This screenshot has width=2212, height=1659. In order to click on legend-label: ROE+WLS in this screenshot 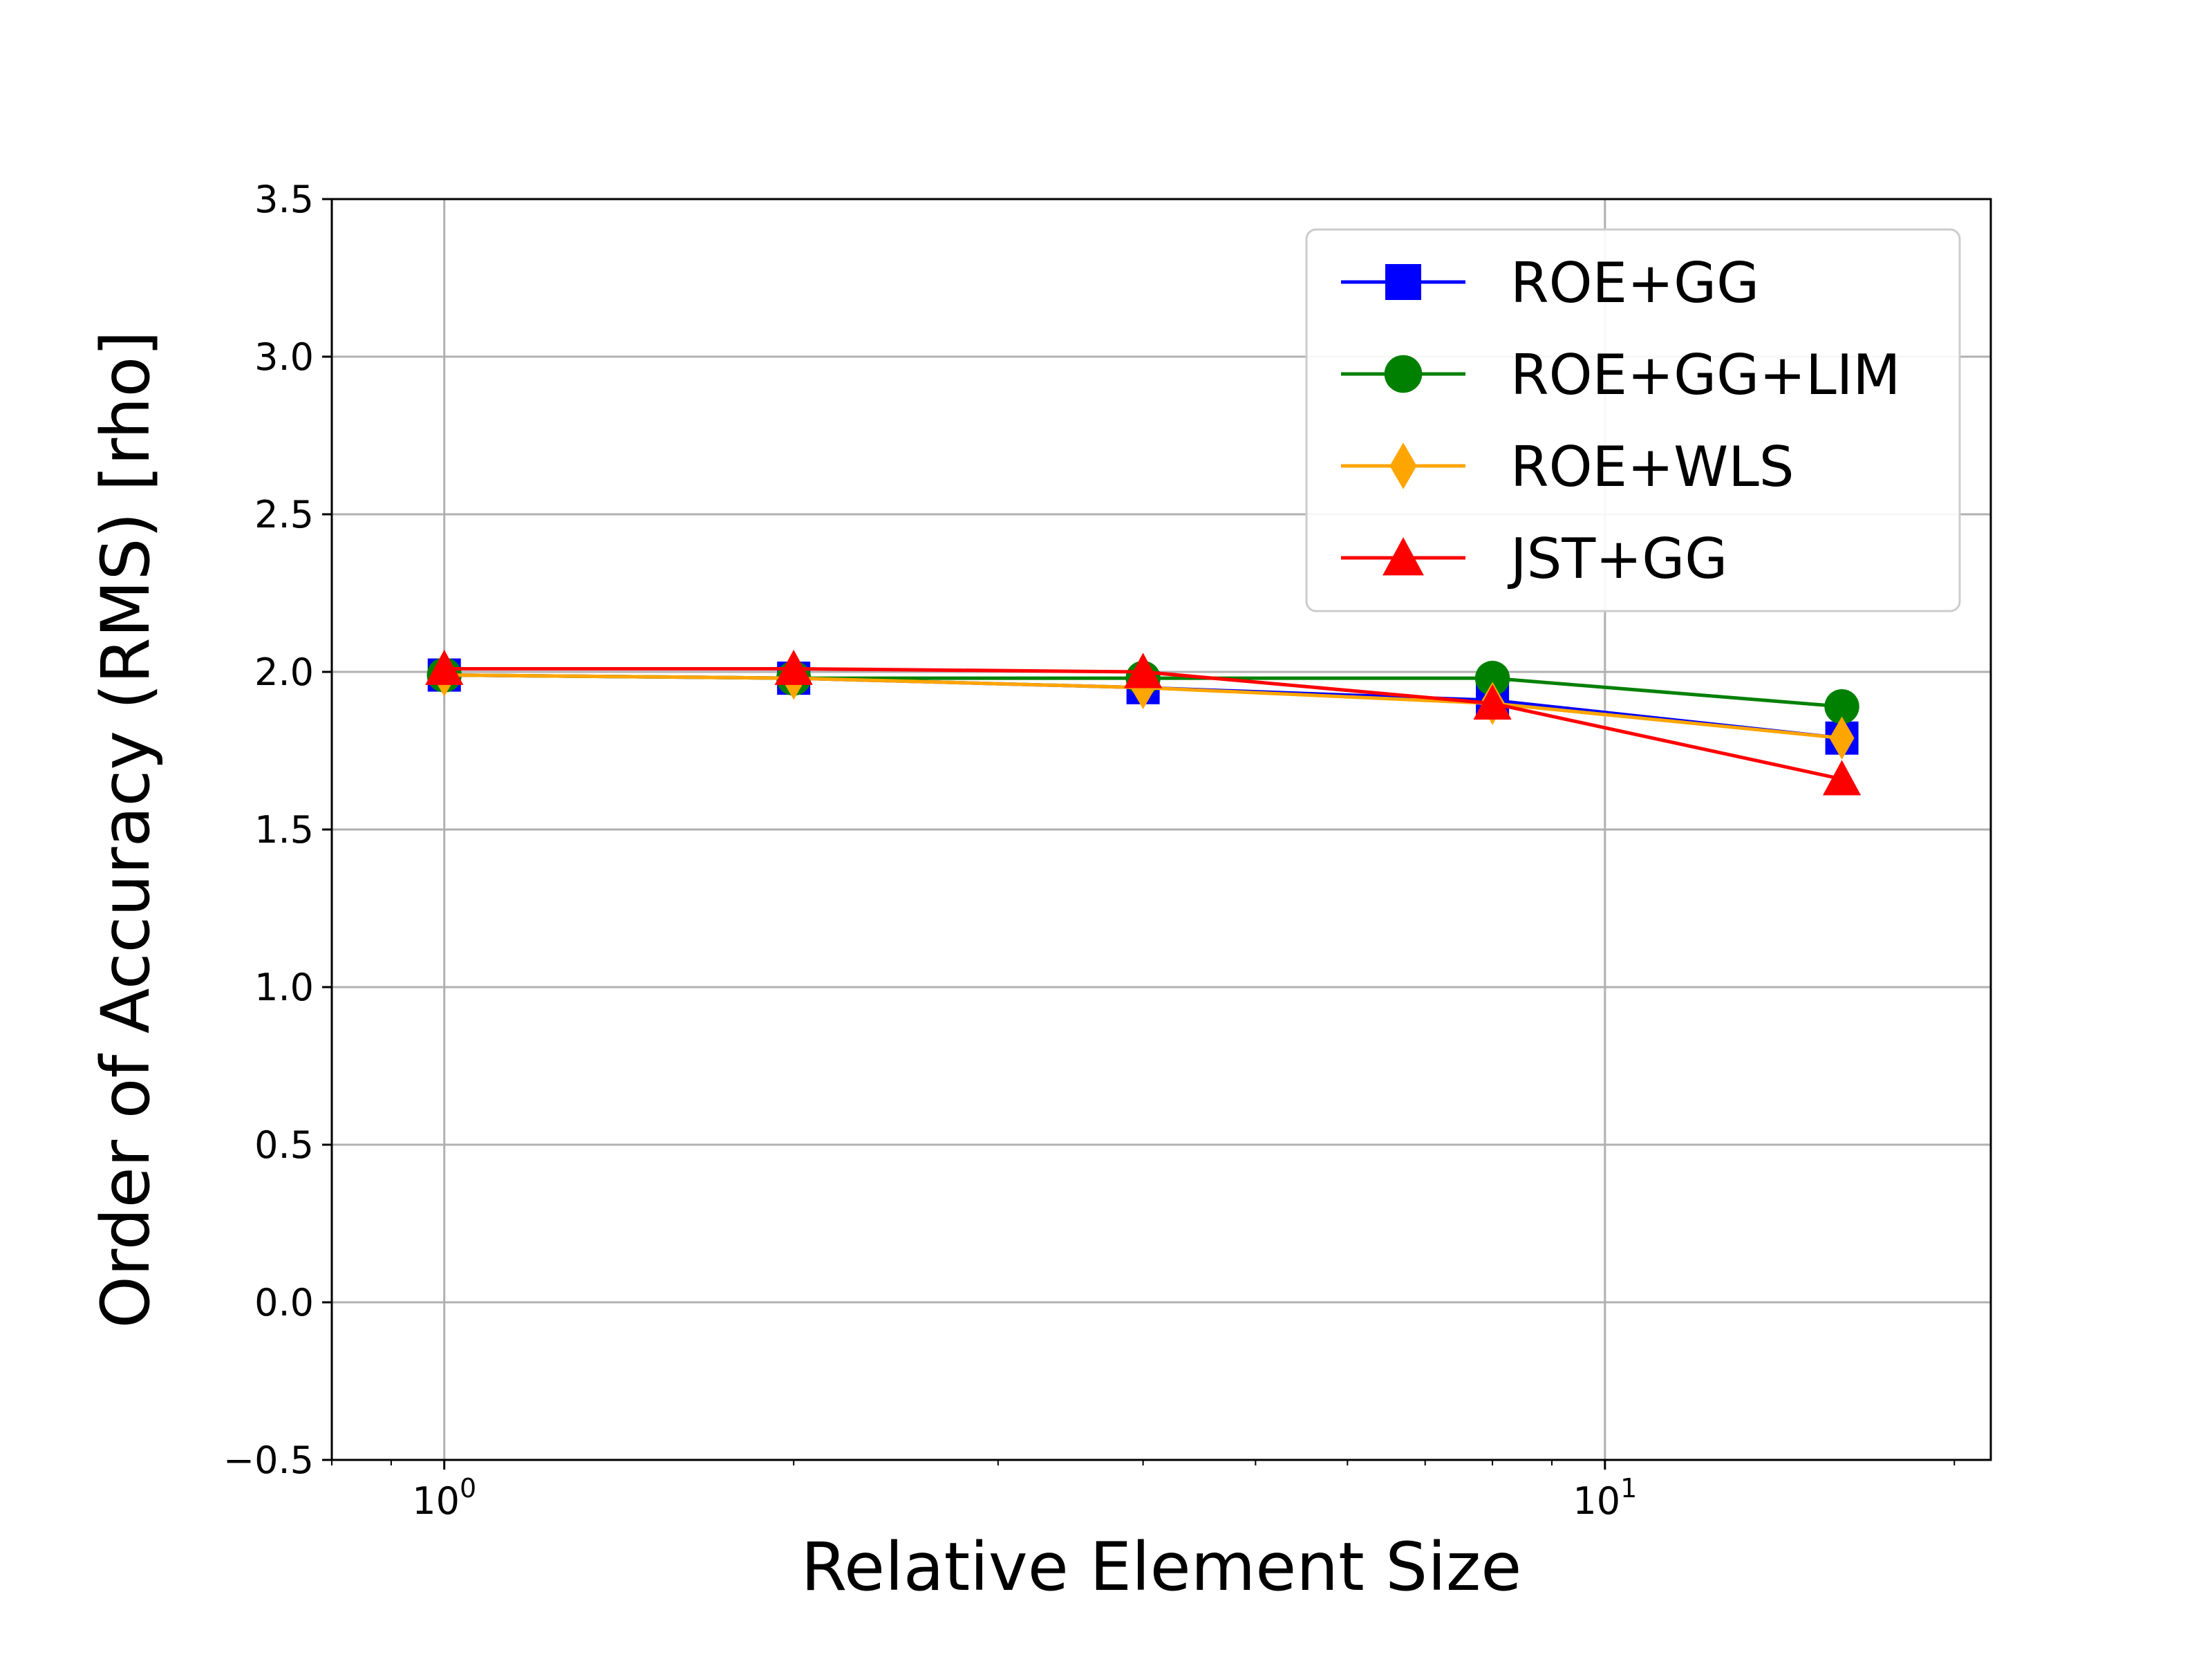, I will do `click(1652, 467)`.